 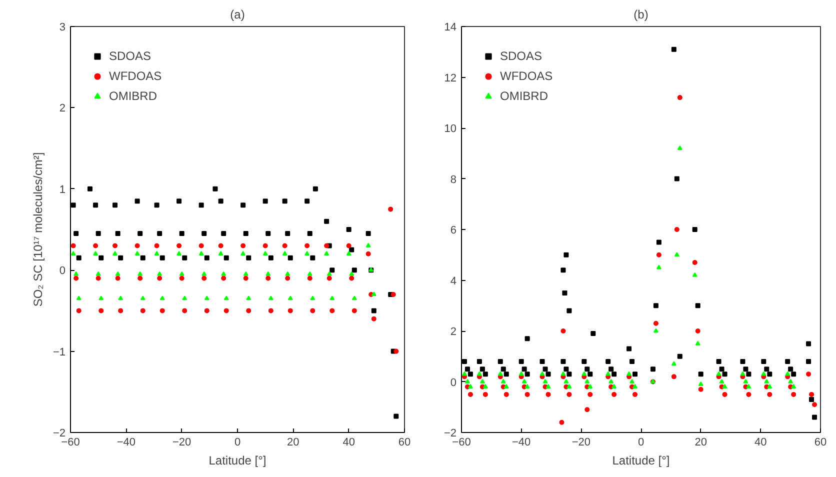 I want to click on y-tick-label: 3, so click(x=62, y=28).